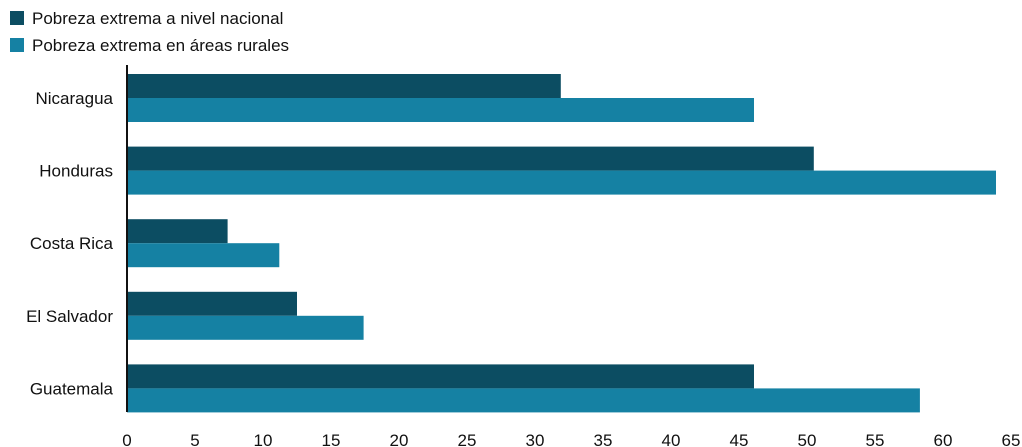 The width and height of the screenshot is (1022, 447). Describe the element at coordinates (523, 400) in the screenshot. I see `bar-guatemala-rural` at that location.